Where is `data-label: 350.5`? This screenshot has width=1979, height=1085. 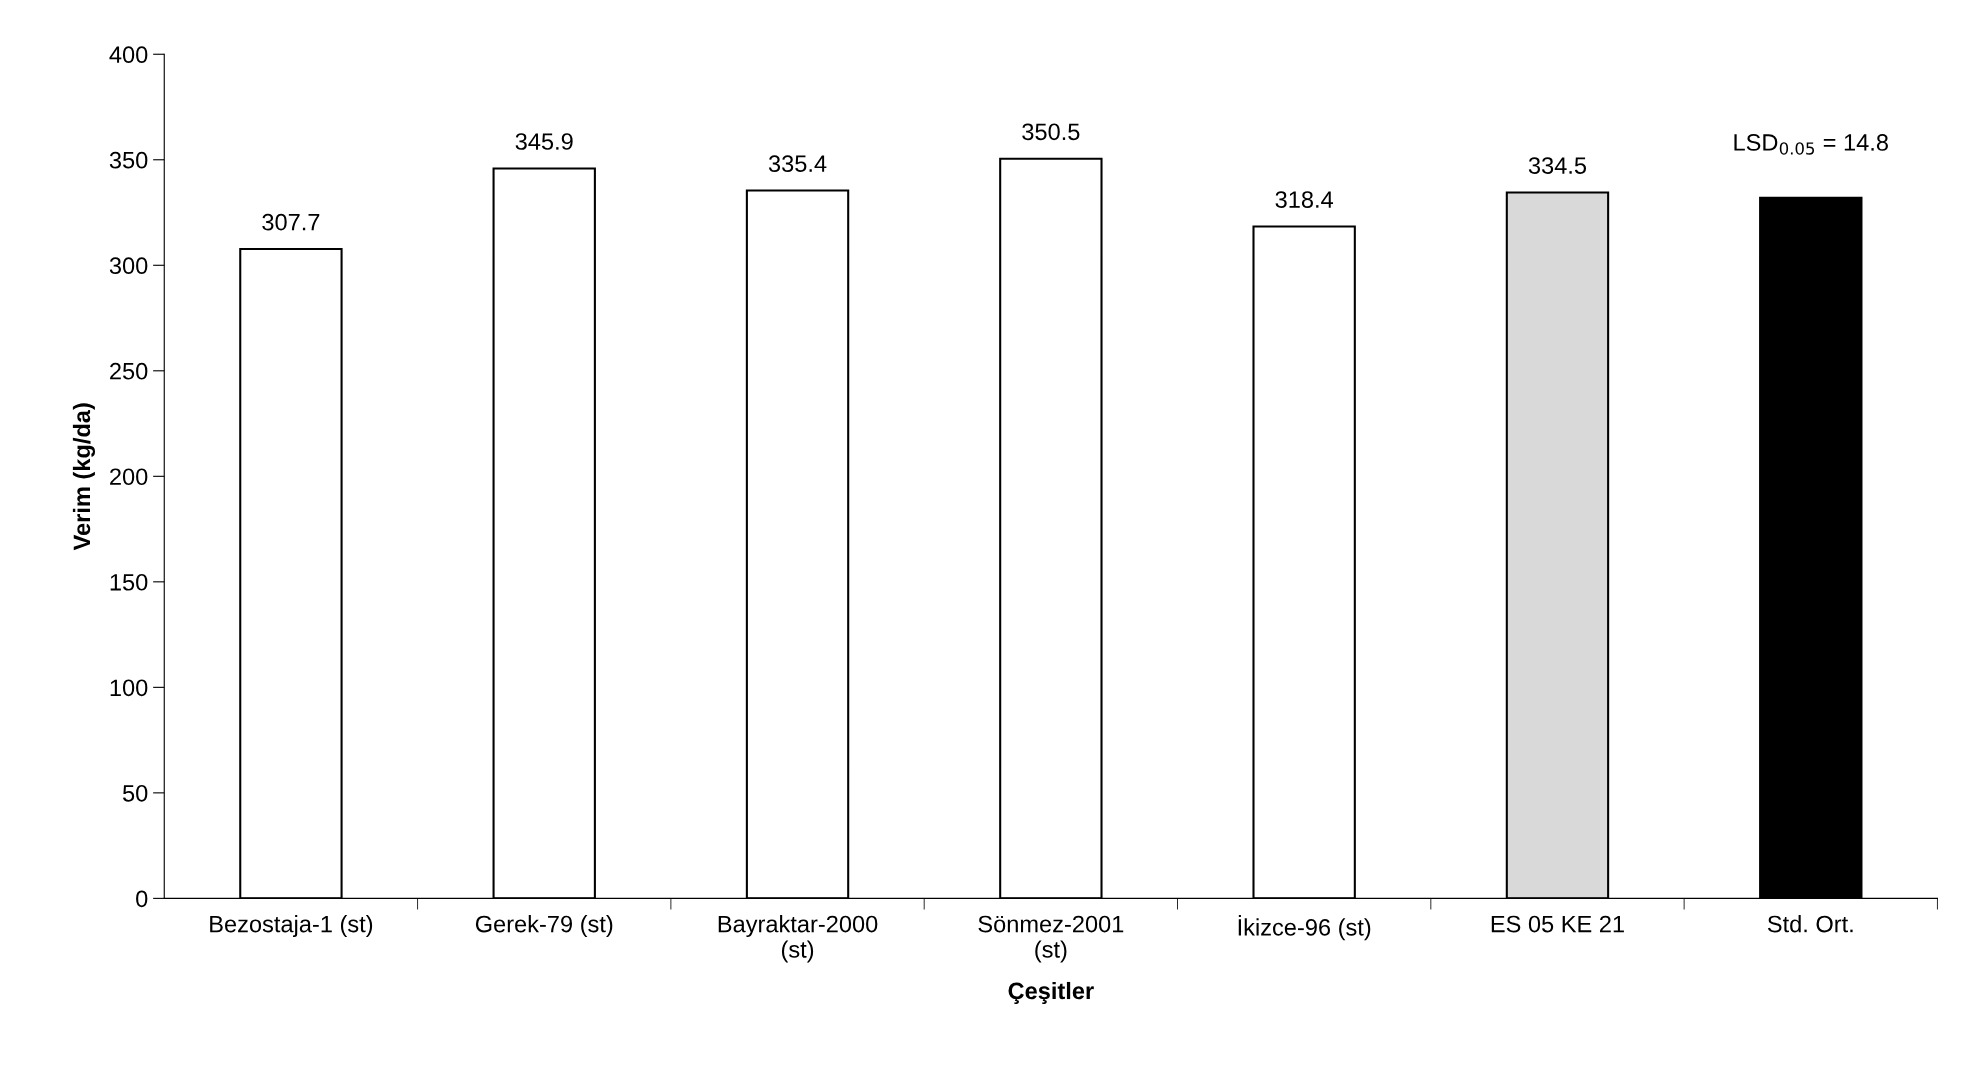
data-label: 350.5 is located at coordinates (1051, 132).